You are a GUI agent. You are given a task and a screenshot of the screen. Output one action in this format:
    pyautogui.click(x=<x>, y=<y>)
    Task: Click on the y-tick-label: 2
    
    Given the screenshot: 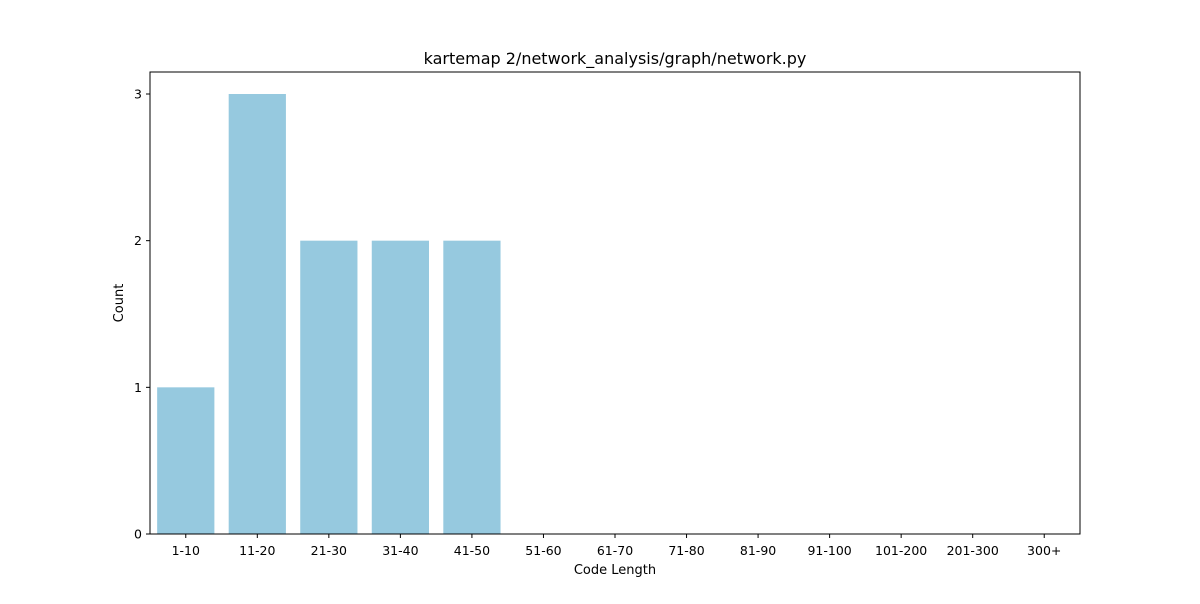 What is the action you would take?
    pyautogui.click(x=138, y=240)
    